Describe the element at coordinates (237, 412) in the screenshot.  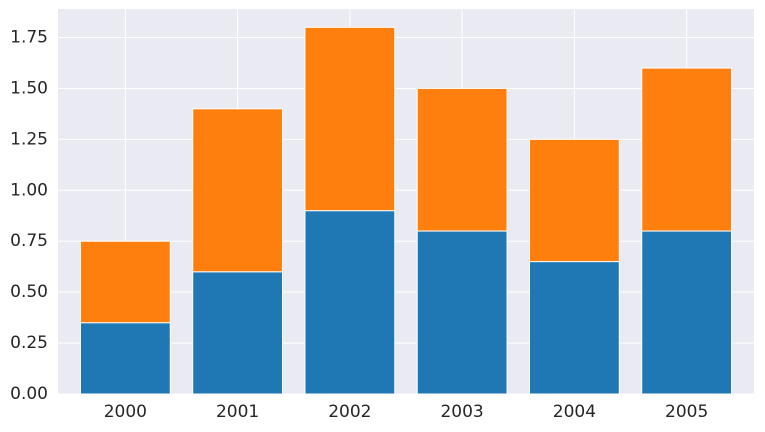
I see `x-tick-label: 2001` at that location.